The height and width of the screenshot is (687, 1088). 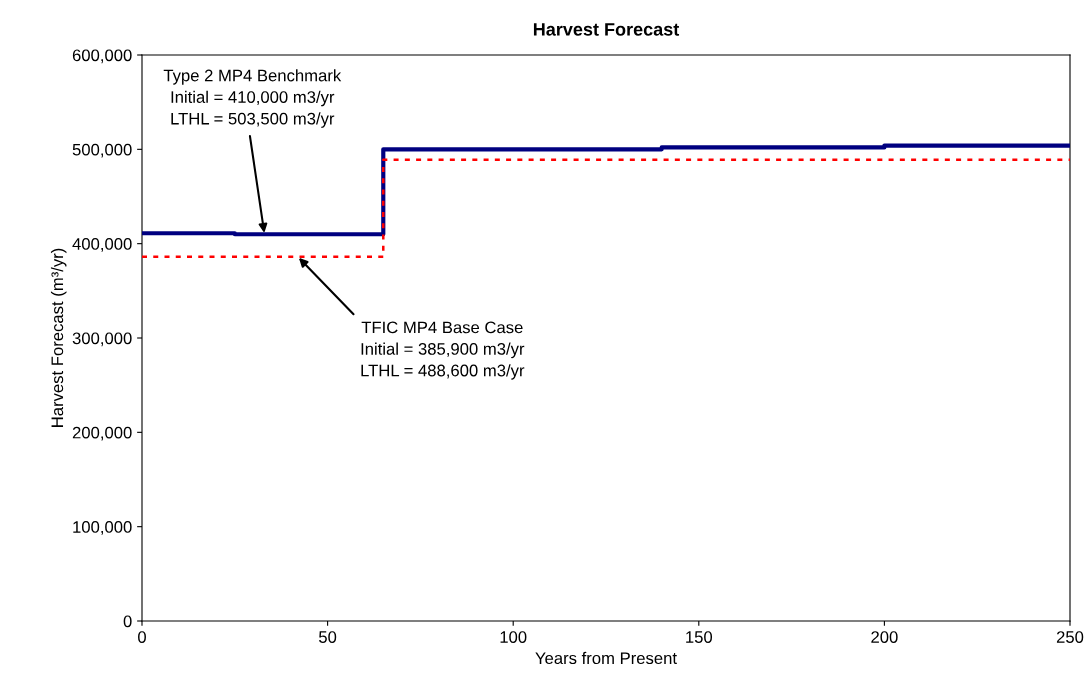 What do you see at coordinates (443, 350) in the screenshot?
I see `annotation: TFIC MP4 Base Case Initial = 385,900 m3/yr LTHL = 488,600 m3/yr` at bounding box center [443, 350].